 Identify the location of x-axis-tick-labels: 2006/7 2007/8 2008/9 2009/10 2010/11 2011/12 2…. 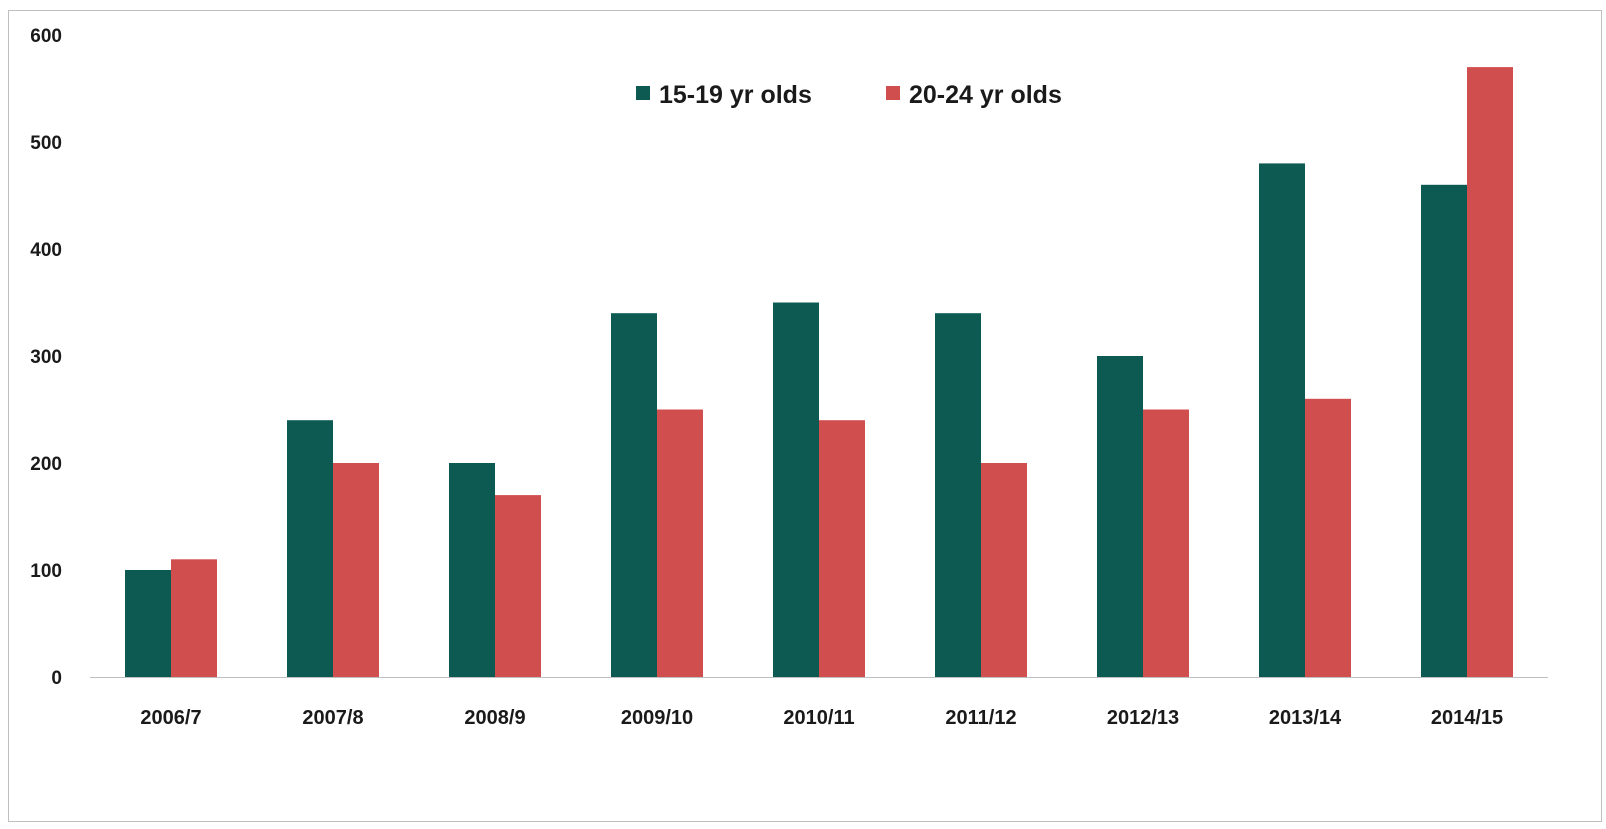
(821, 718).